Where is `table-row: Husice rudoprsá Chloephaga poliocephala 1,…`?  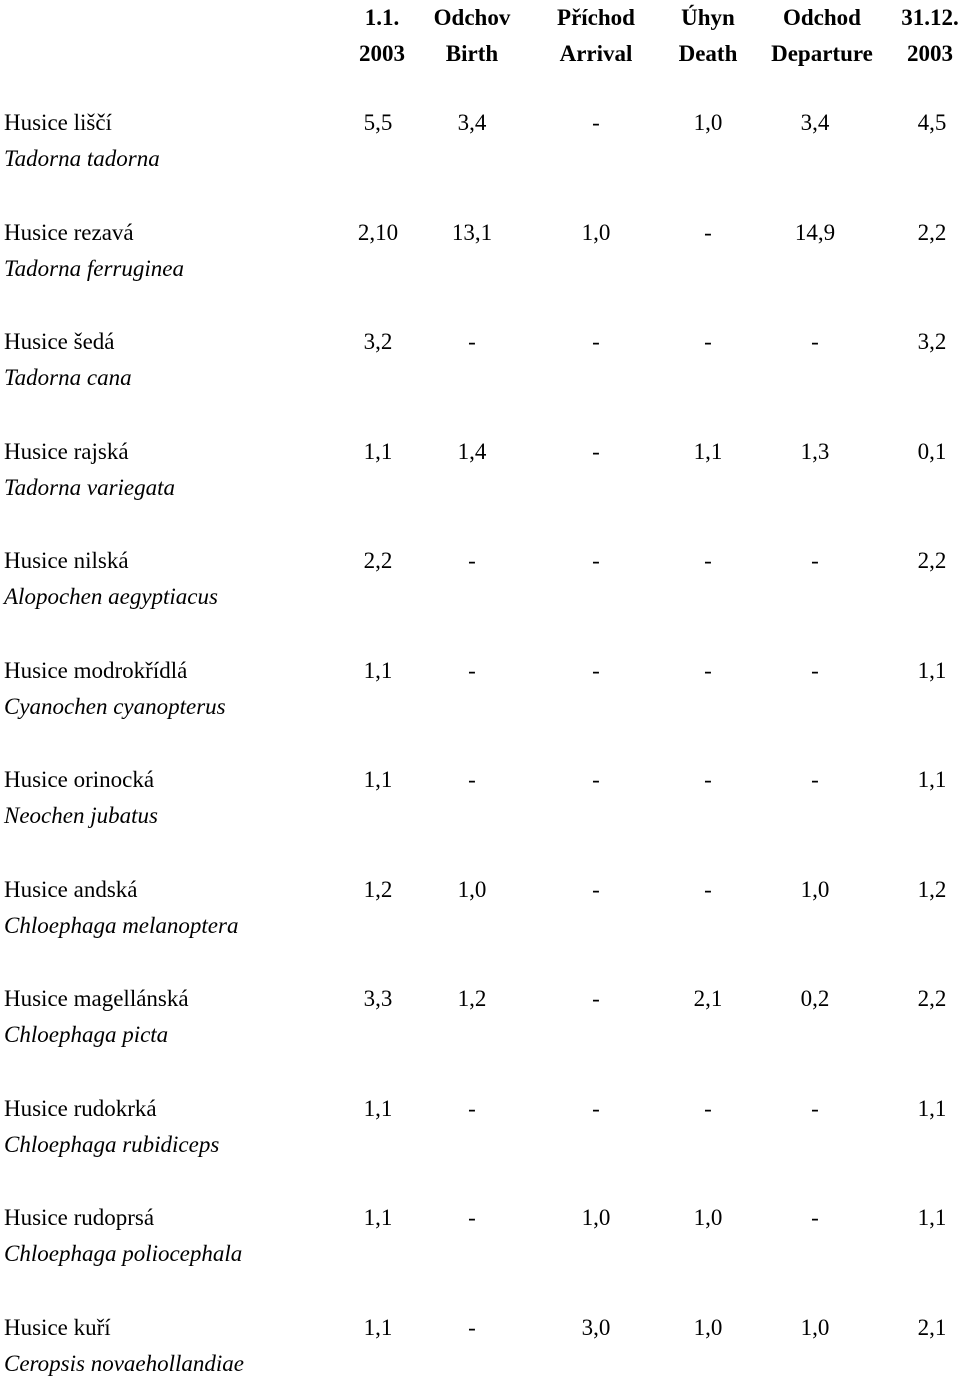
table-row: Husice rudoprsá Chloephaga poliocephala 1,… is located at coordinates (480, 1237).